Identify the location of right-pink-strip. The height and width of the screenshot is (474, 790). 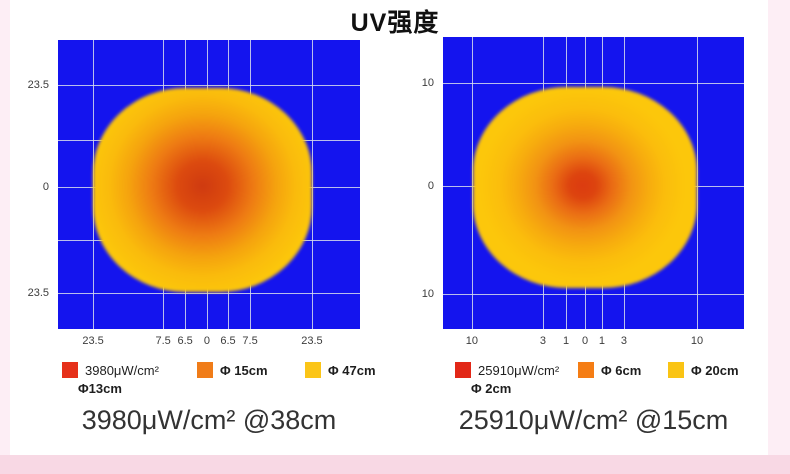
(779, 237).